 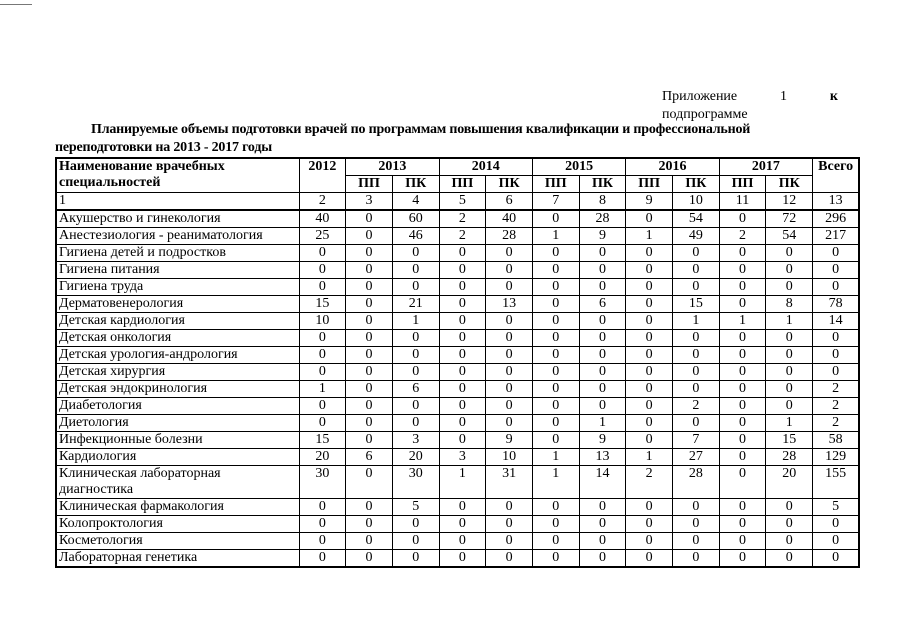 I want to click on header-total: Всего, so click(x=836, y=175).